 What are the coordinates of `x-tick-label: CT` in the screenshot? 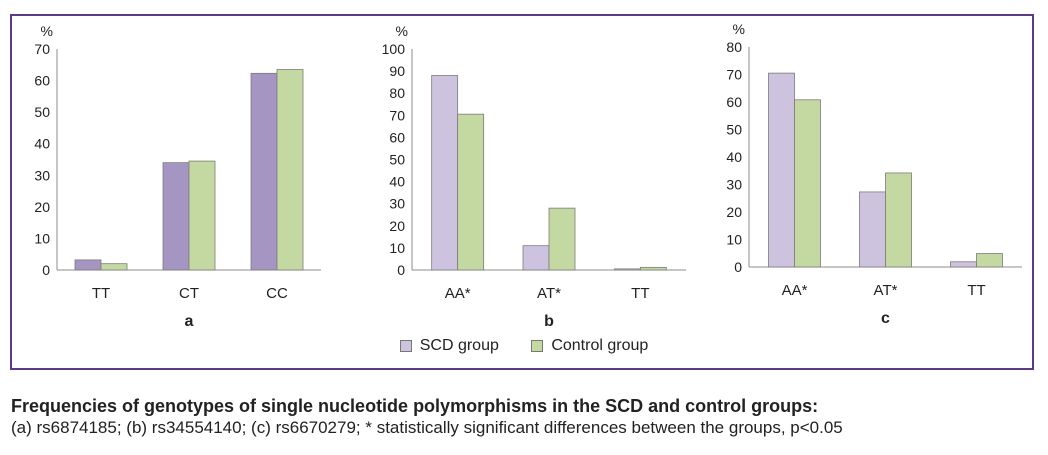 It's located at (189, 293).